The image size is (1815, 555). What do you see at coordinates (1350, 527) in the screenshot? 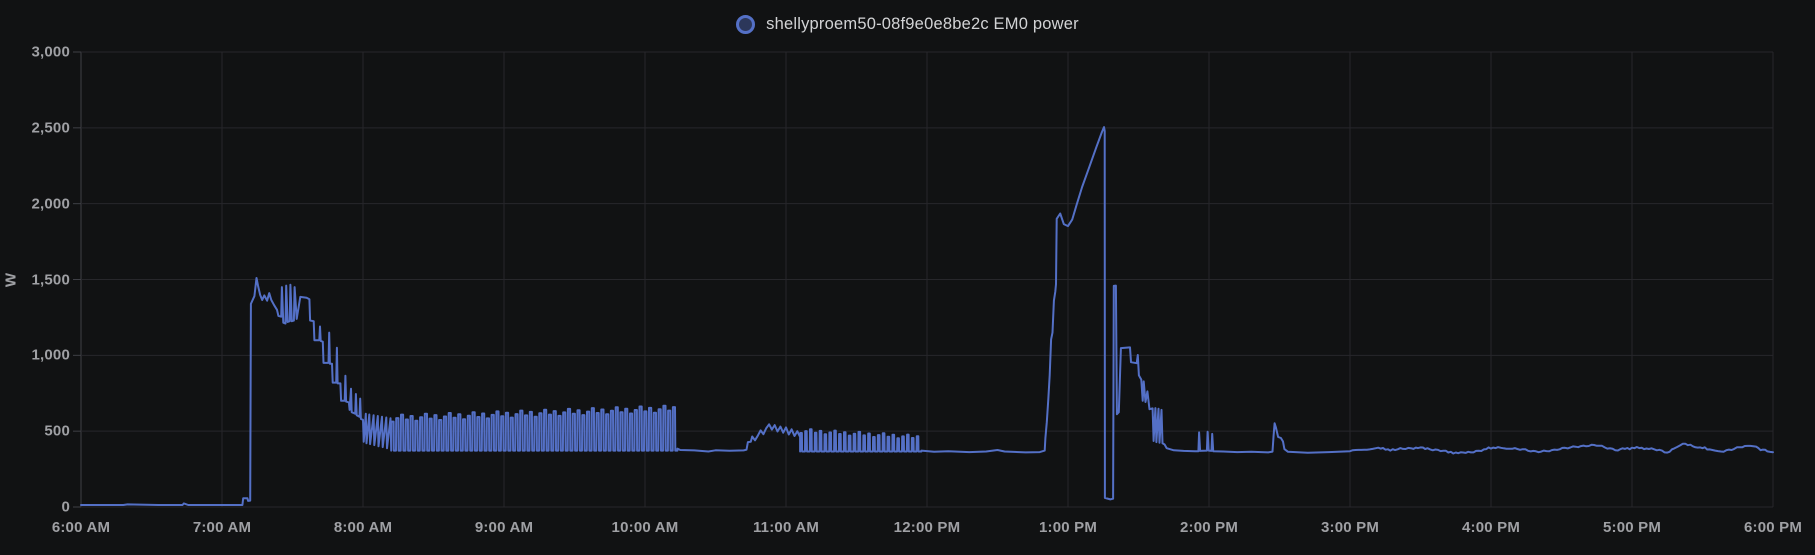
I see `x-axis-tick-label: 3:00 PM` at bounding box center [1350, 527].